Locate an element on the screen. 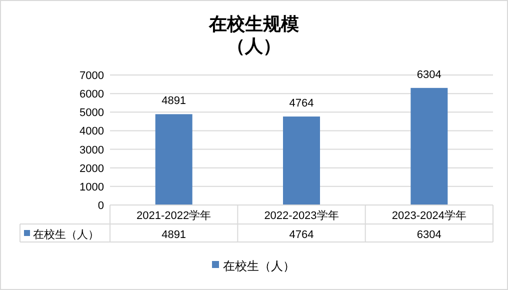 The width and height of the screenshot is (508, 290). chart-subtitle: （人） is located at coordinates (254, 46).